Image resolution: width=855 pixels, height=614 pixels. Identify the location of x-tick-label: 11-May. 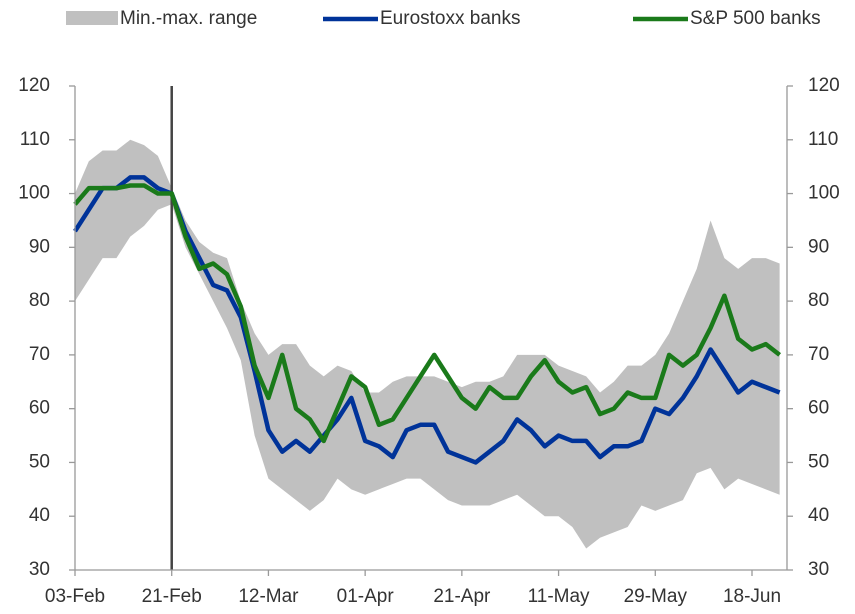
(559, 596).